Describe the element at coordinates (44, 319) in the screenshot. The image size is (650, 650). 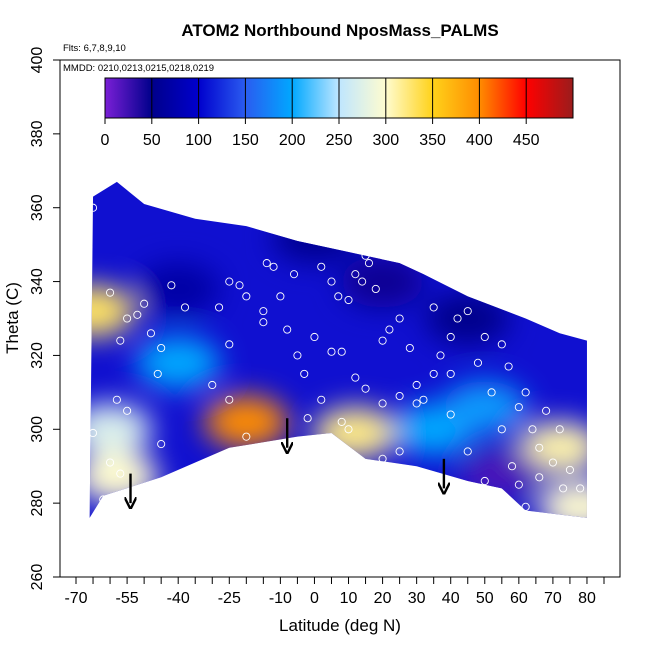
I see `y-axis: 260 280 300 320 340 360 380 400` at that location.